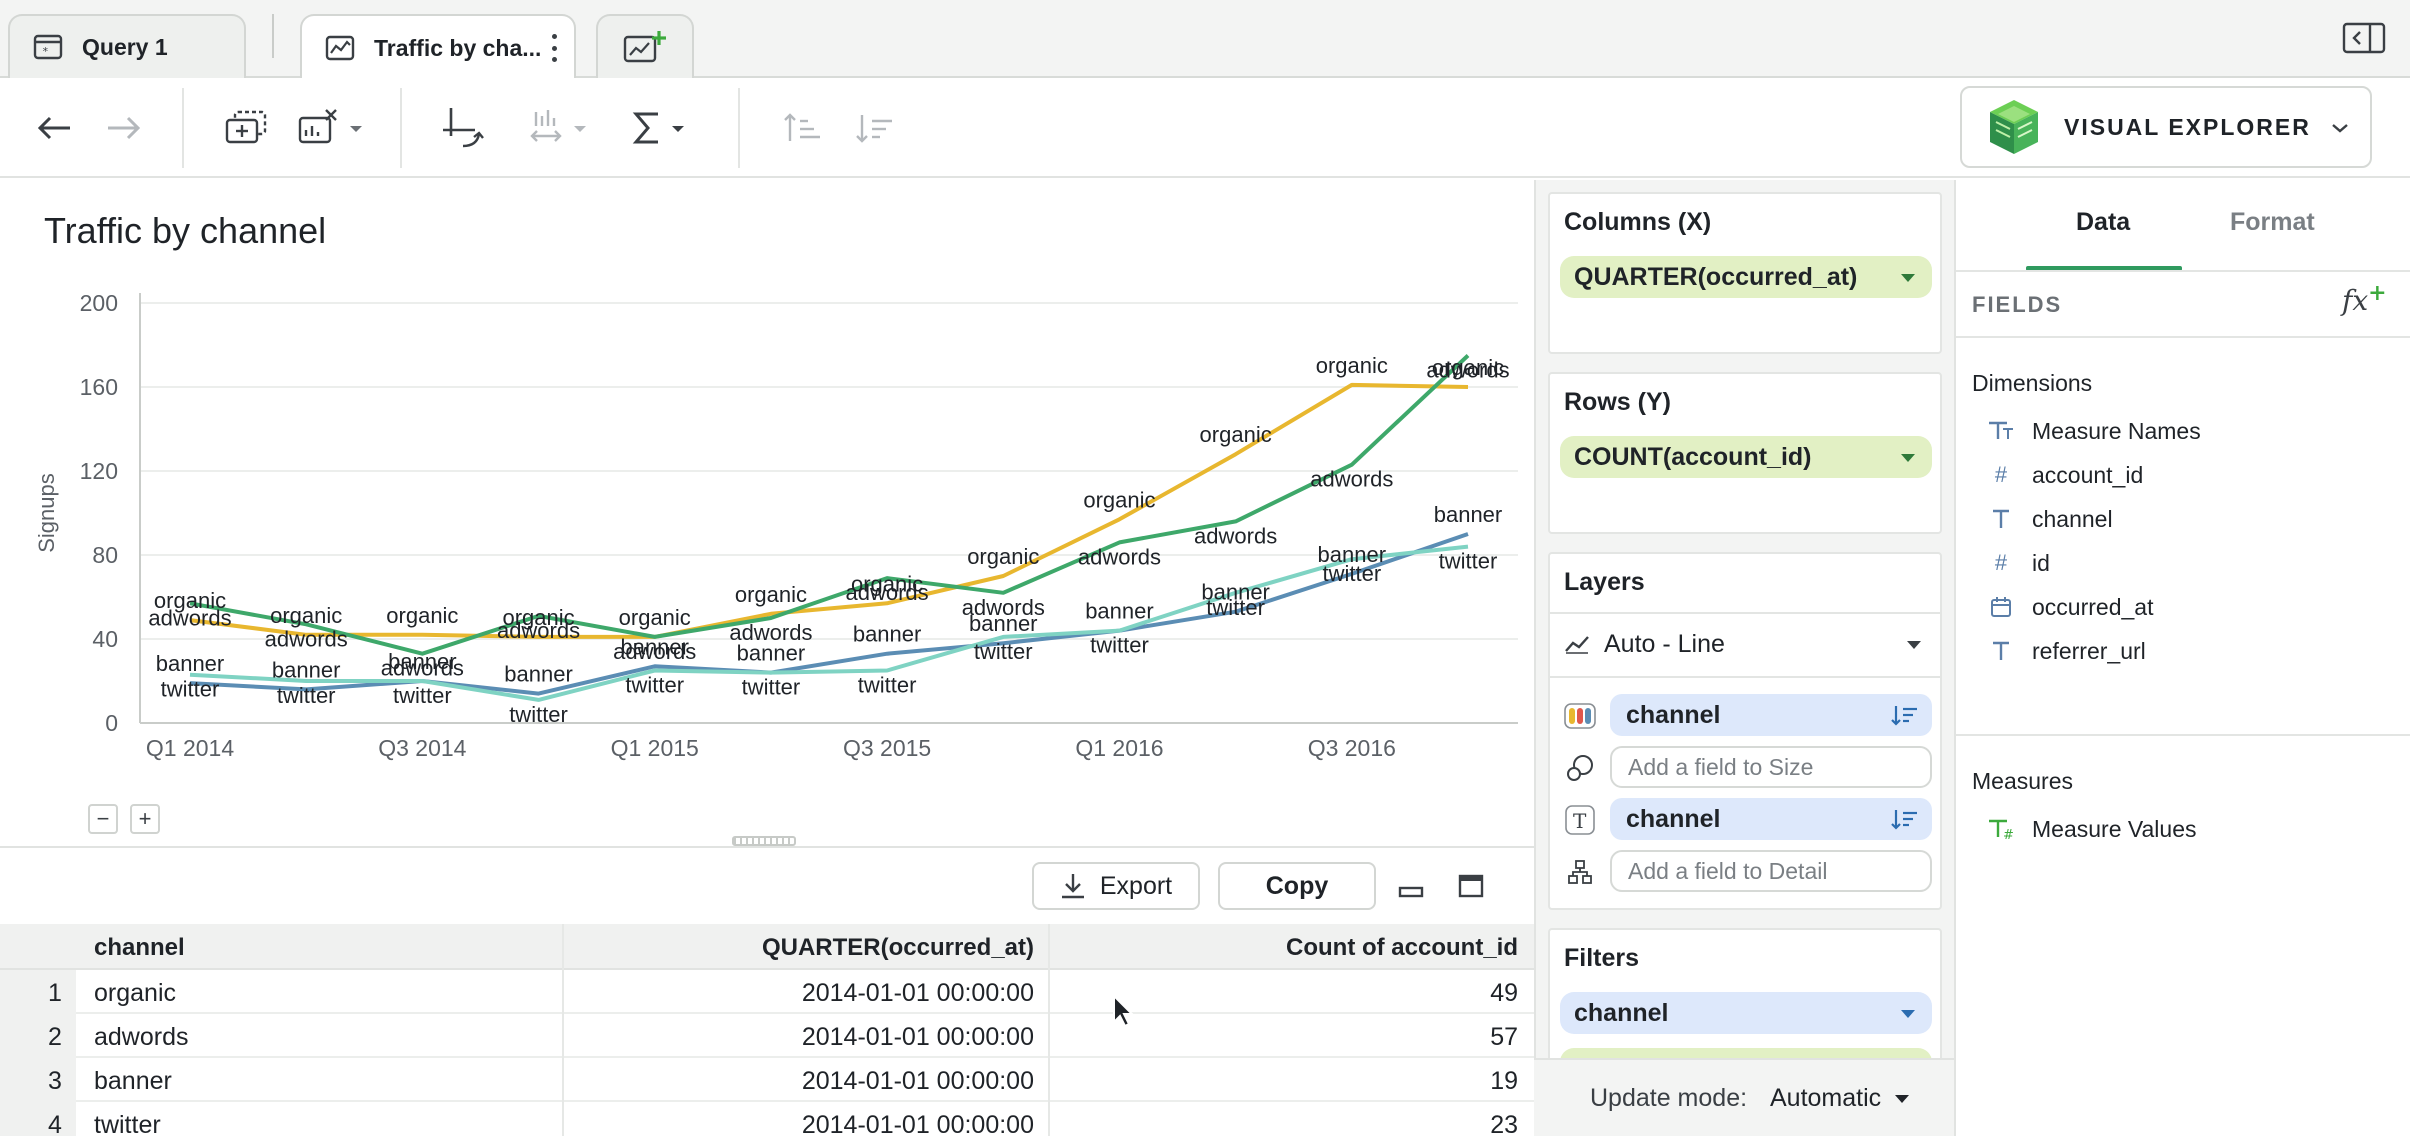  Describe the element at coordinates (767, 992) in the screenshot. I see `table-row: 1 organic 2014-01-01 00:00:00 49` at that location.